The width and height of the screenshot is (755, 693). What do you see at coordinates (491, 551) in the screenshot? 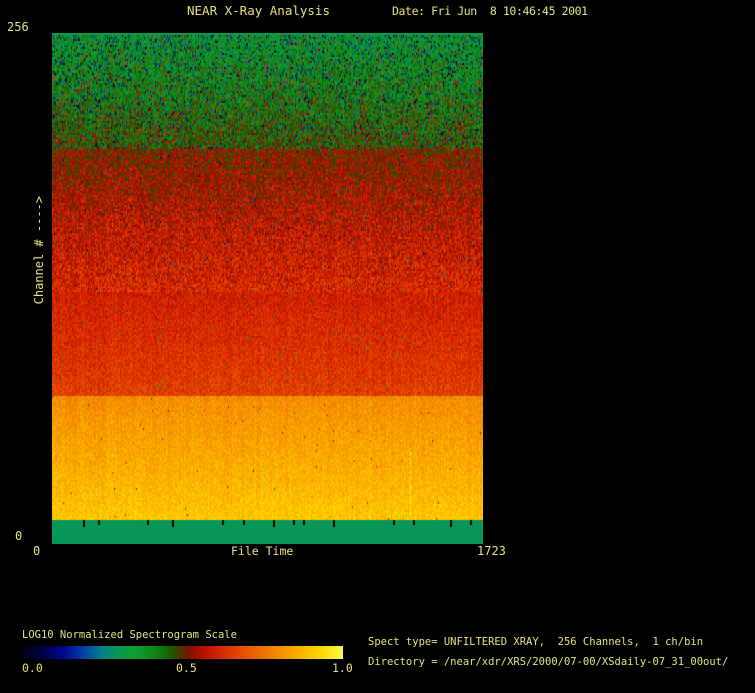
I see `x-max-tick-label: 1723` at bounding box center [491, 551].